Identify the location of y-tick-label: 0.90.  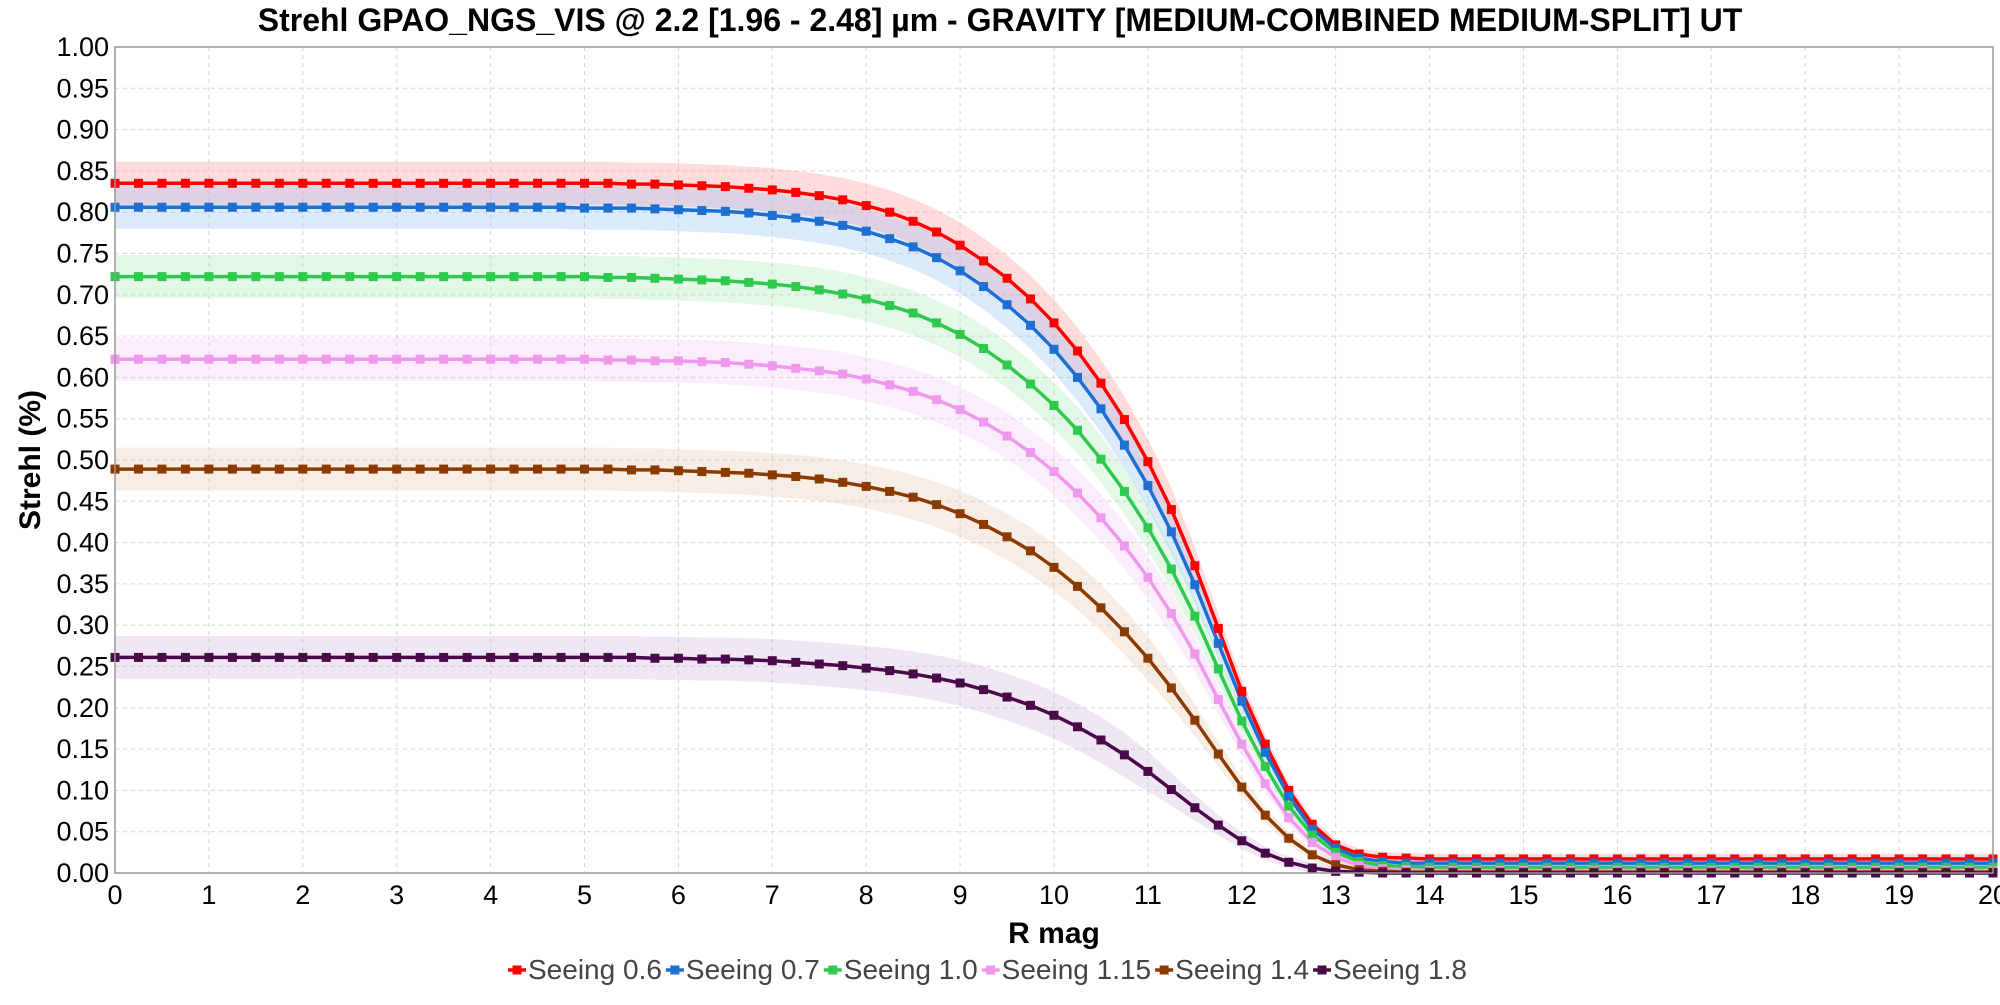
(82, 130).